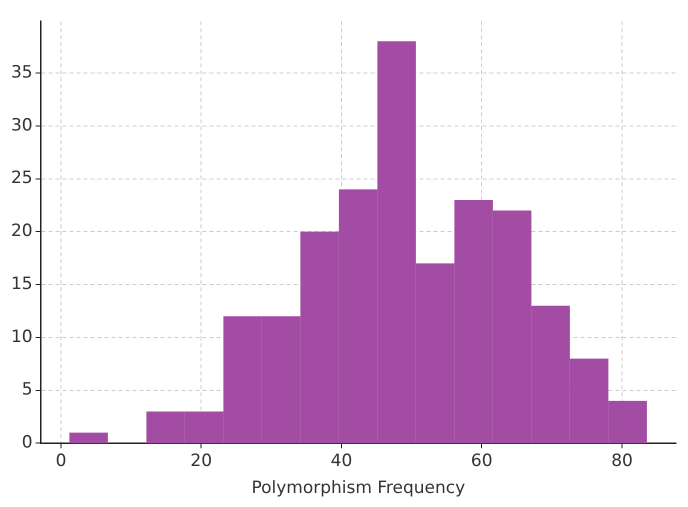 This screenshot has height=507, width=688. Describe the element at coordinates (21, 284) in the screenshot. I see `y-tick-label: 15` at that location.